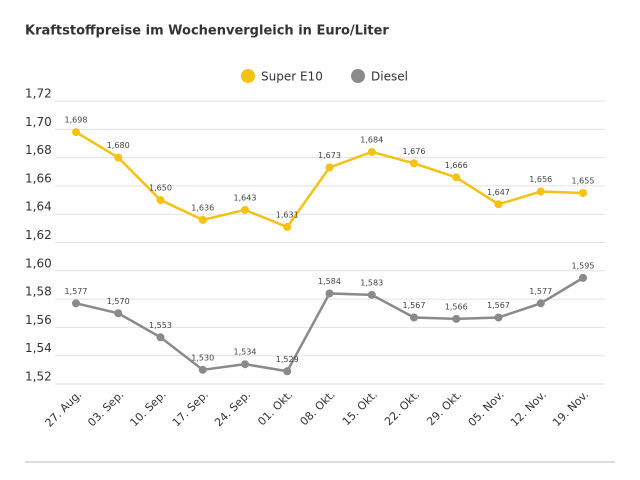  I want to click on data-label: 1,666, so click(456, 165).